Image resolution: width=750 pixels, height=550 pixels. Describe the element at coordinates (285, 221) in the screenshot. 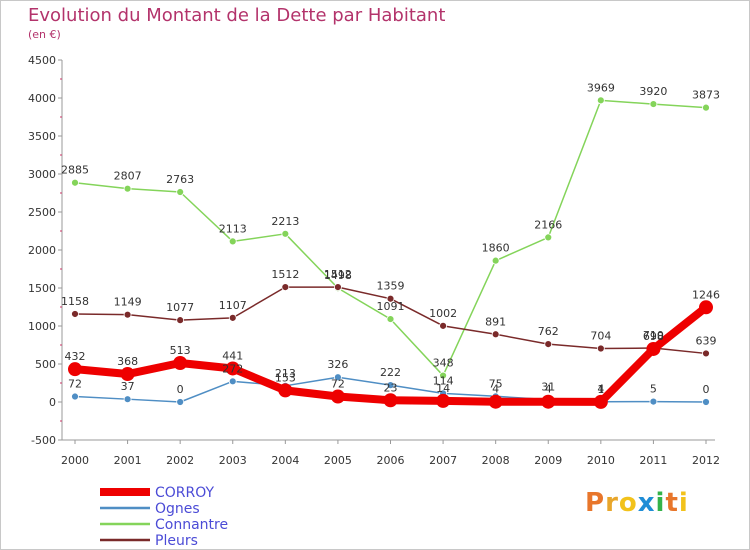

I see `data-label-connantre: 2213` at that location.